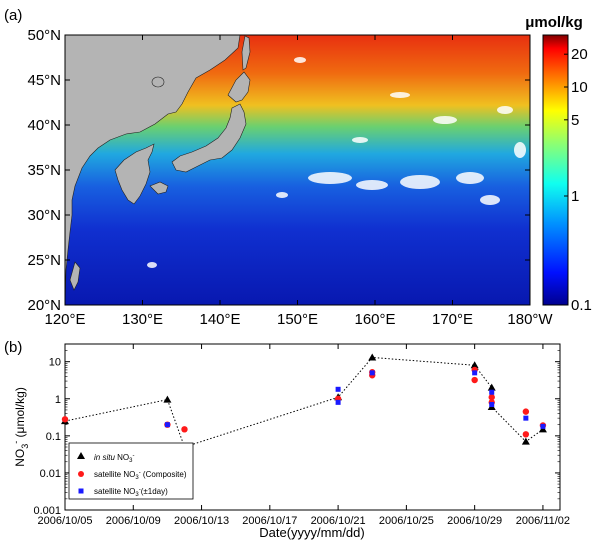  Describe the element at coordinates (581, 305) in the screenshot. I see `colorbar-tick-label: 0.1` at that location.